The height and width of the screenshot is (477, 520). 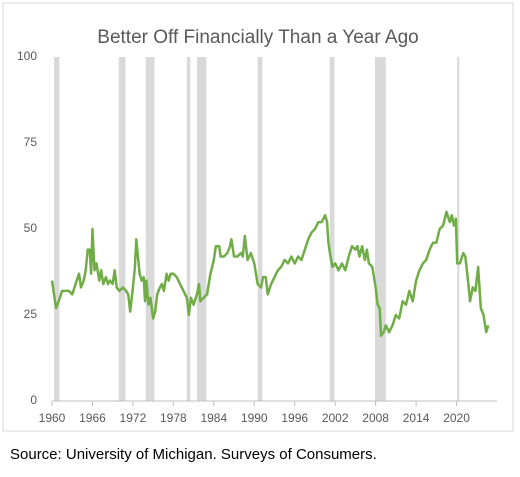 What do you see at coordinates (31, 142) in the screenshot?
I see `y-tick-label: 75` at bounding box center [31, 142].